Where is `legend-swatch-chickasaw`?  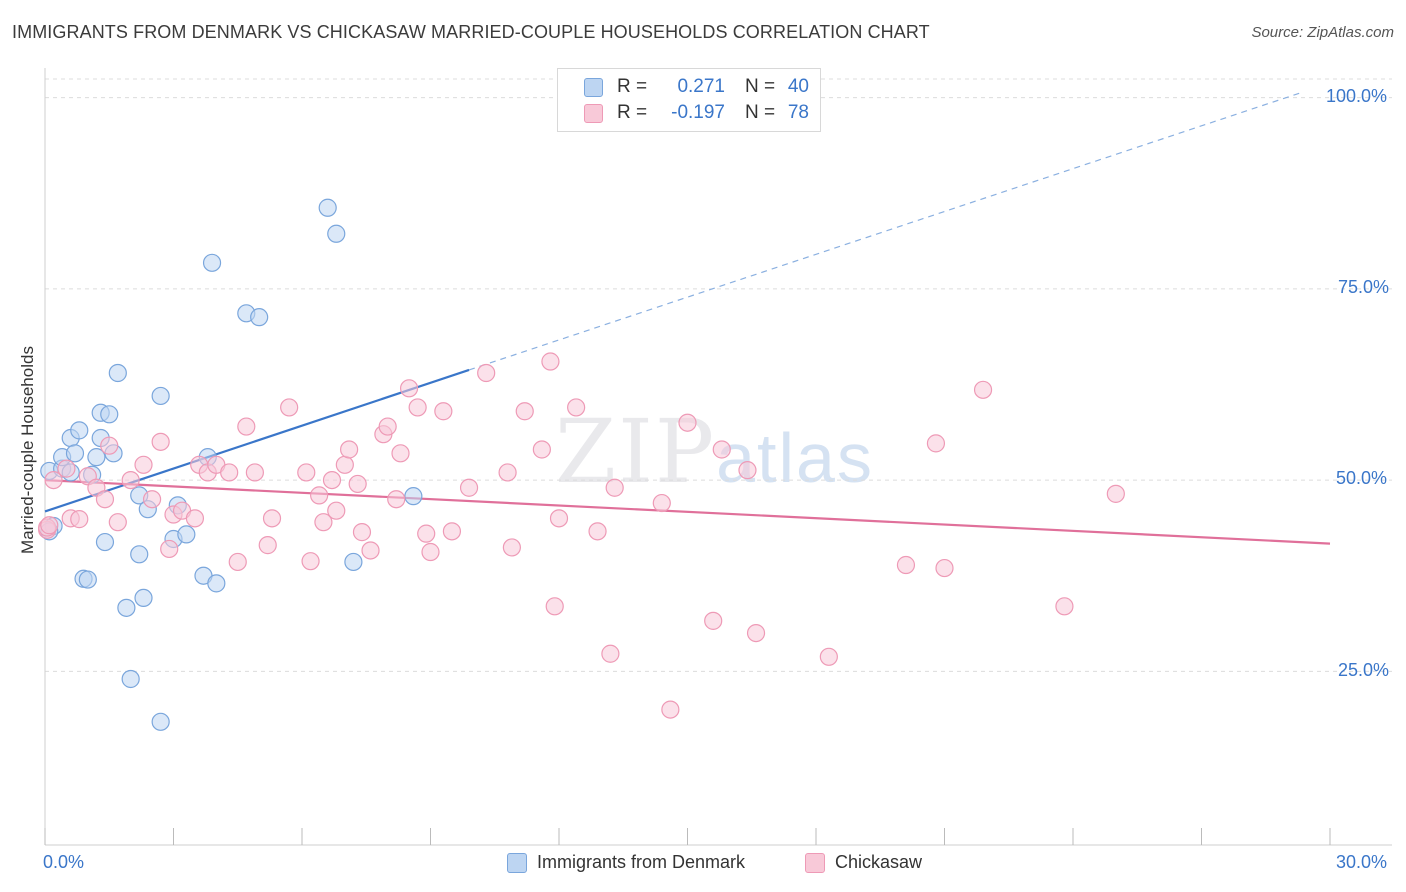
legend-swatch-chickasaw is located at coordinates (593, 113).